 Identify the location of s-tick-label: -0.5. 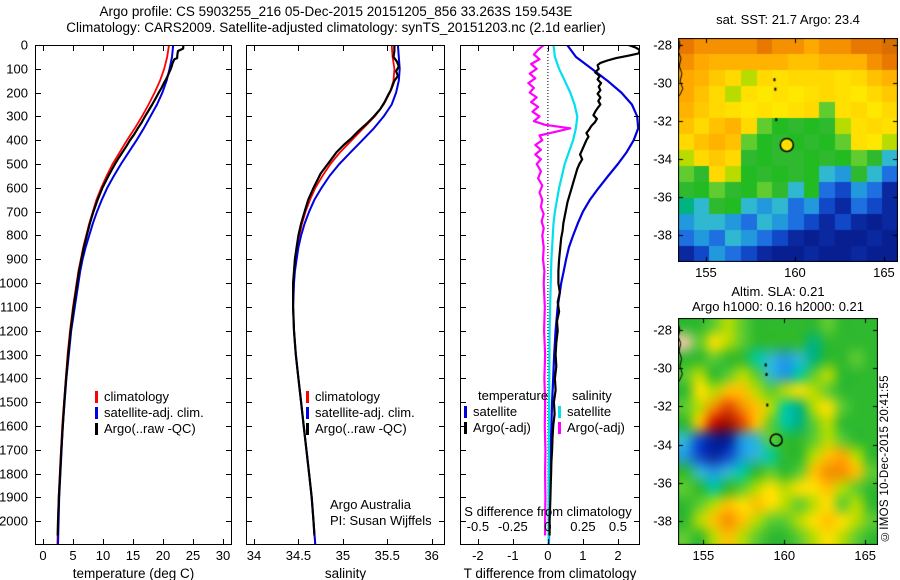
(478, 526).